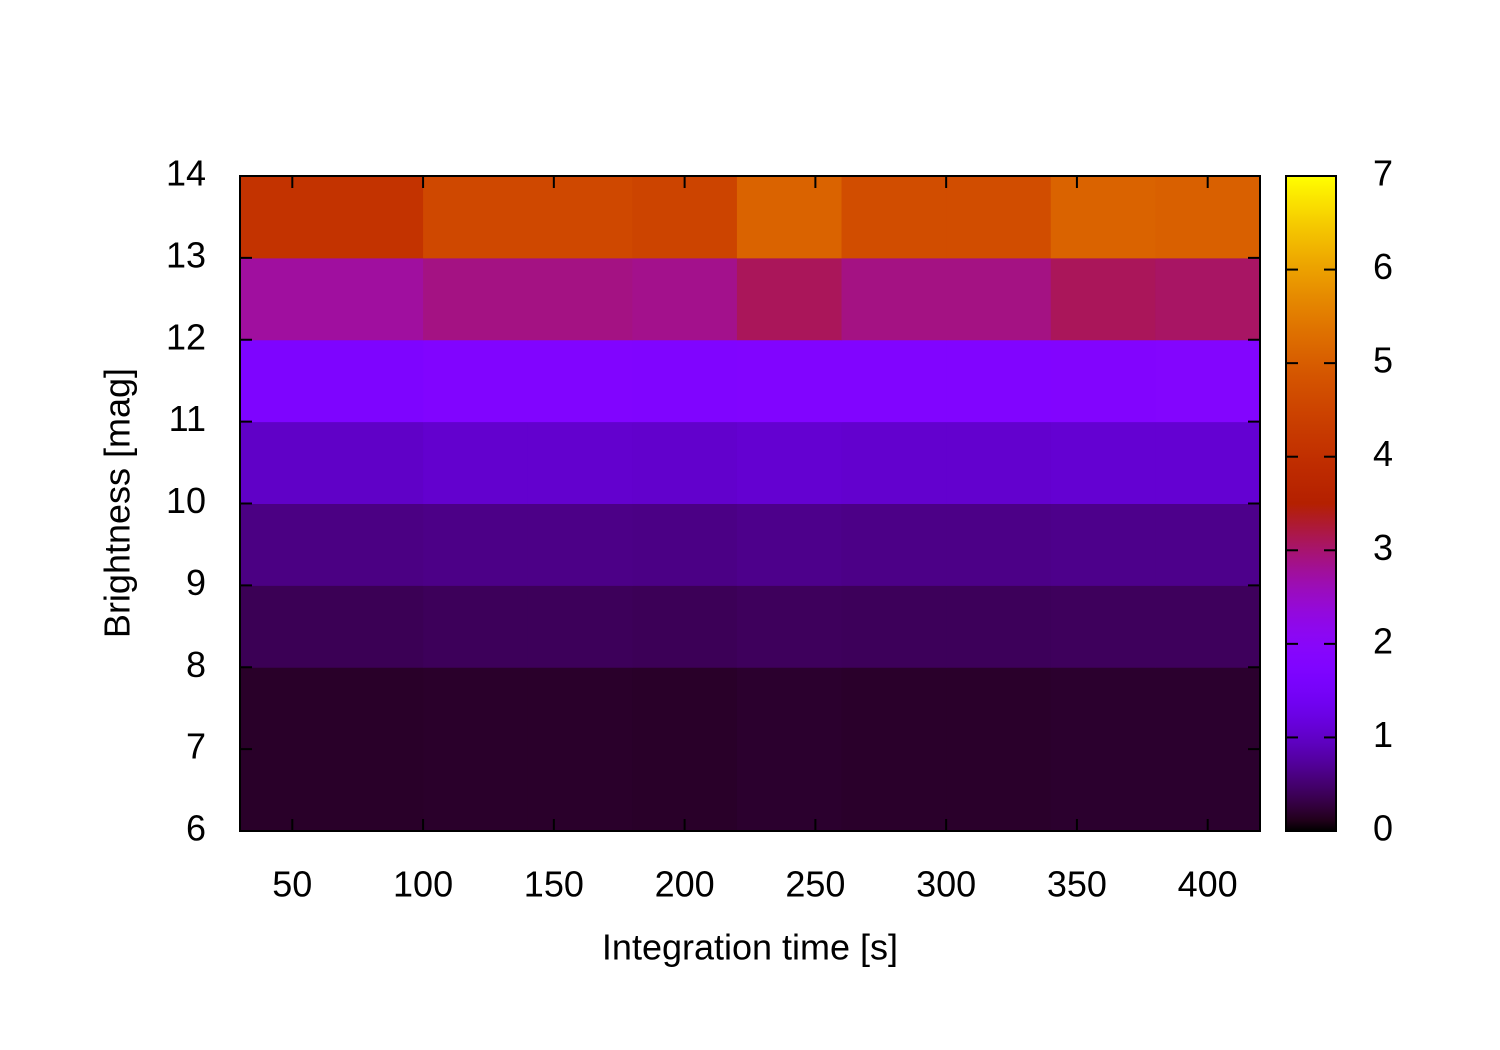 The image size is (1500, 1050). What do you see at coordinates (187, 418) in the screenshot?
I see `y-tick-label: 11` at bounding box center [187, 418].